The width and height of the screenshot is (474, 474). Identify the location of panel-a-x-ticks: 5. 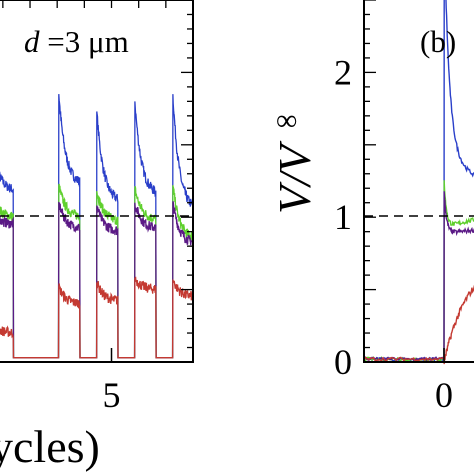
(112, 381).